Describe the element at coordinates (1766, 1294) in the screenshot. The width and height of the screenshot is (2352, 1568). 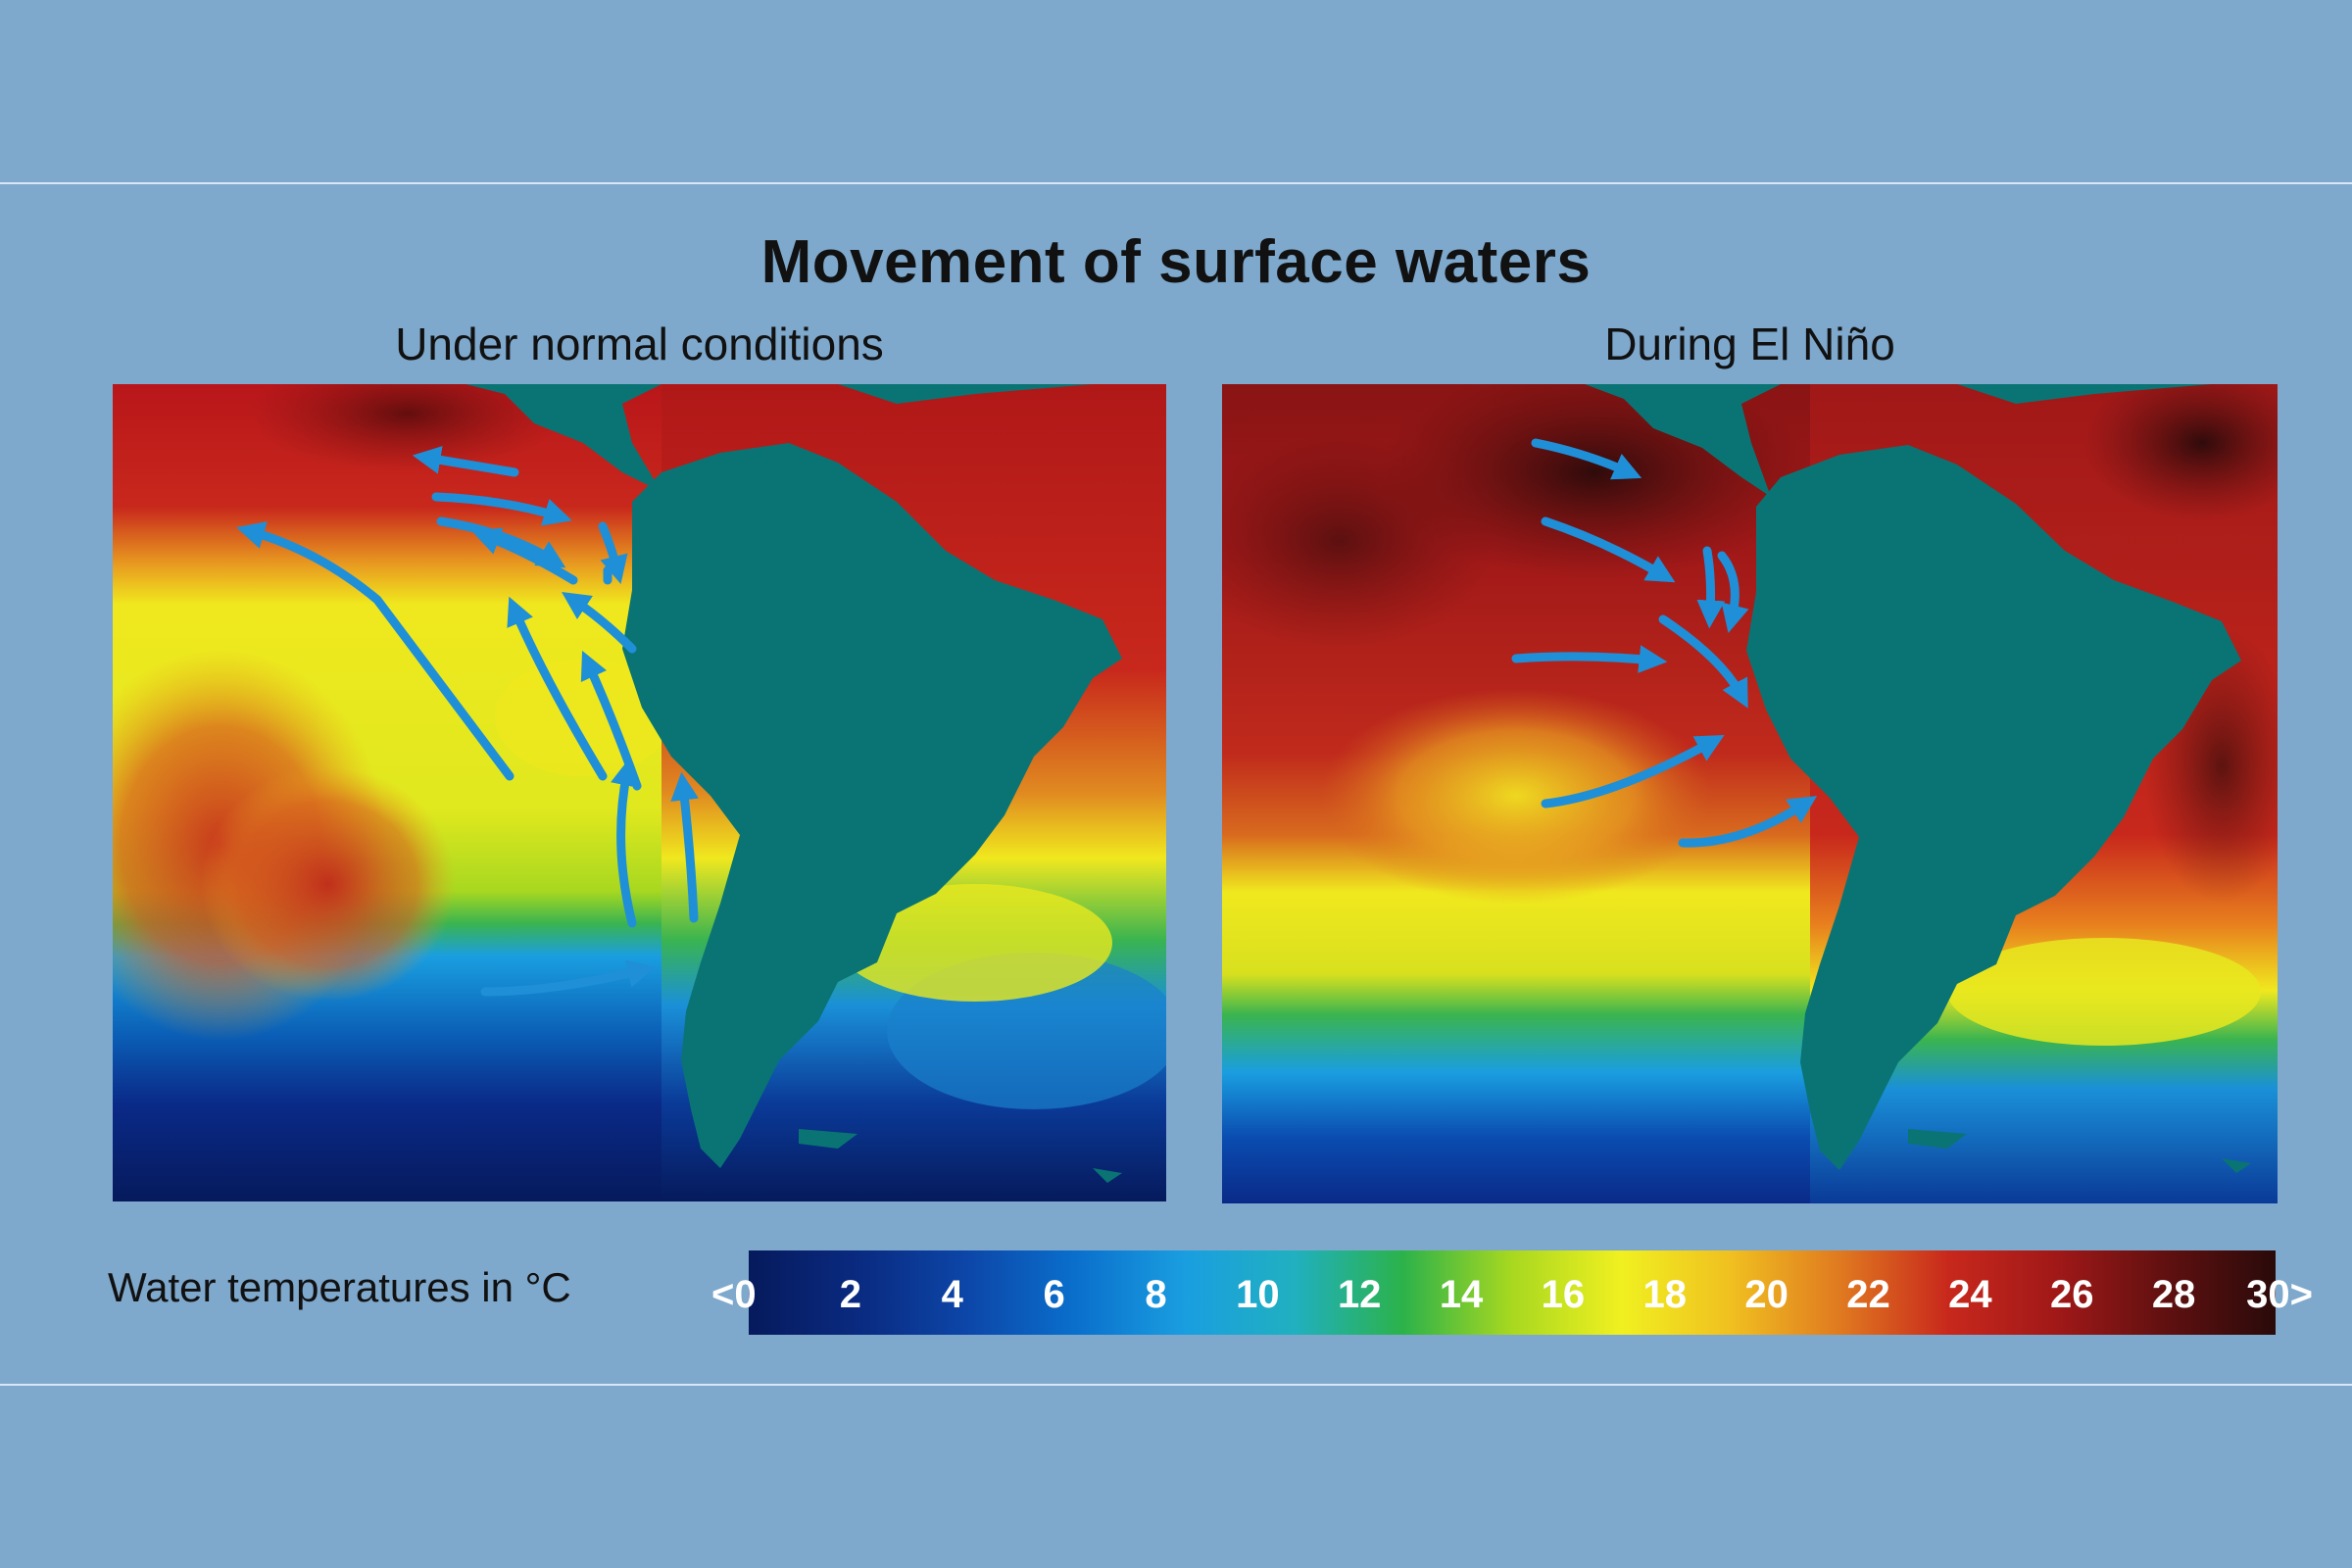
I see `scale-tick-20: 20` at that location.